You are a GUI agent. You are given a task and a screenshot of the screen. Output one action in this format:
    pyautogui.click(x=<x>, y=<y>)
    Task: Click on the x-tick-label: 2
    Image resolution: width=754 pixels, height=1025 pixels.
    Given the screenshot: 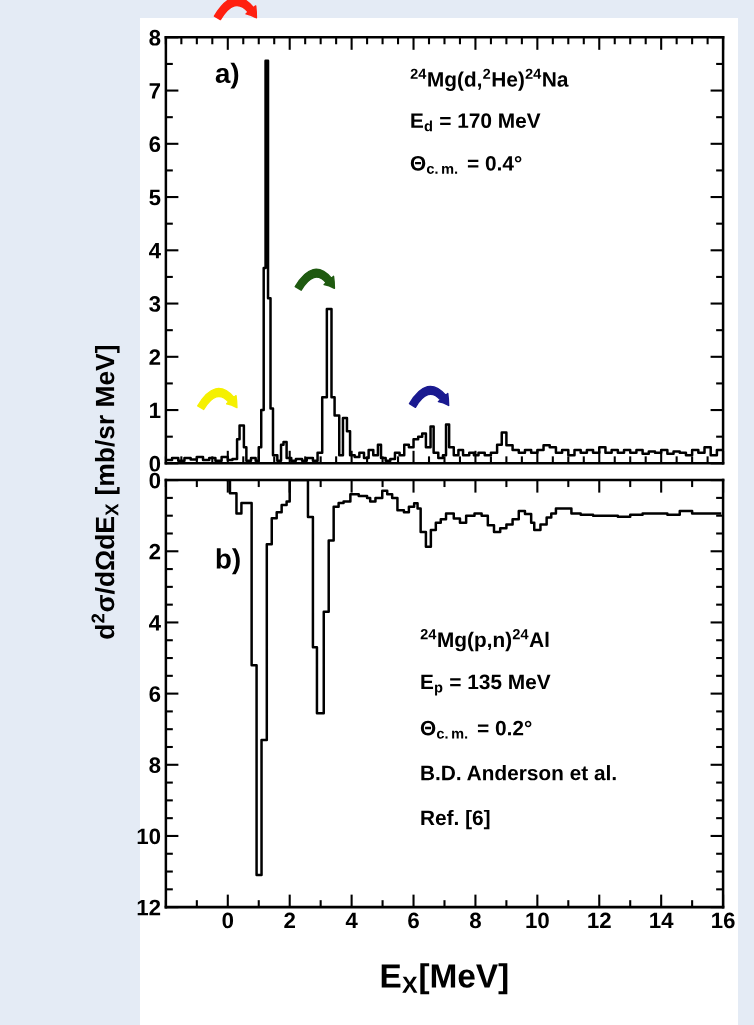 What is the action you would take?
    pyautogui.click(x=289, y=920)
    